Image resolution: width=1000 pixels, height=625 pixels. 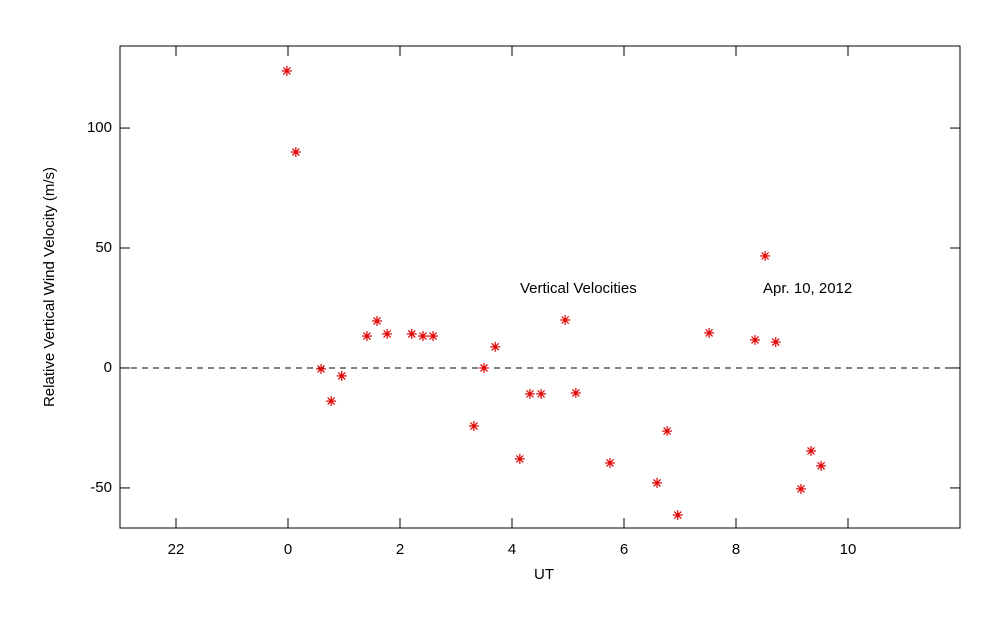 I want to click on x-tick-label: 8, so click(x=736, y=549).